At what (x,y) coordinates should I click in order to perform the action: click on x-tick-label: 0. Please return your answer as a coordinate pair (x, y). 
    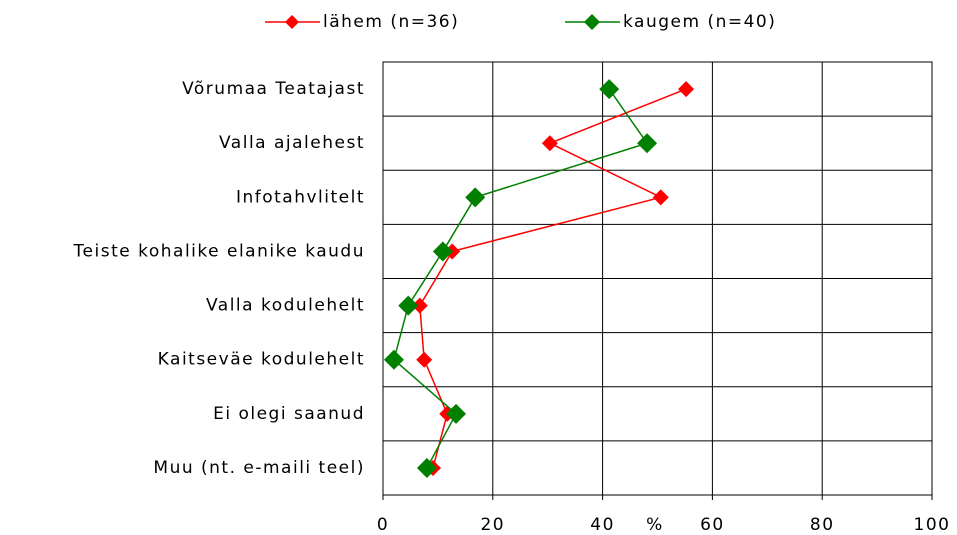
    Looking at the image, I should click on (383, 525).